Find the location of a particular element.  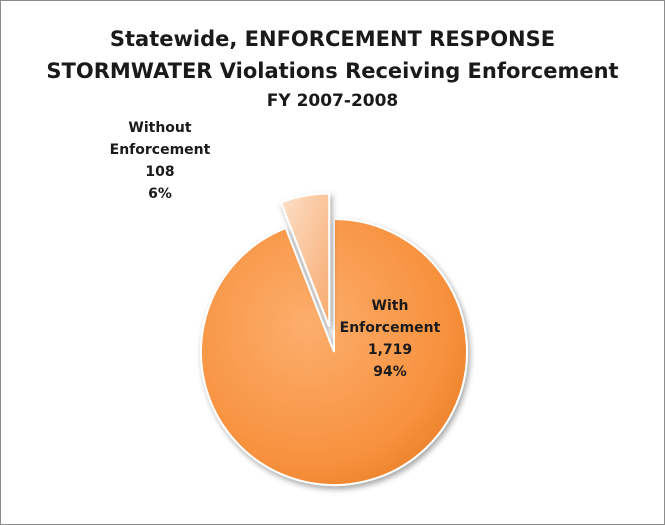

slice-label-1: With Enforcement 1,719 94% is located at coordinates (390, 339).